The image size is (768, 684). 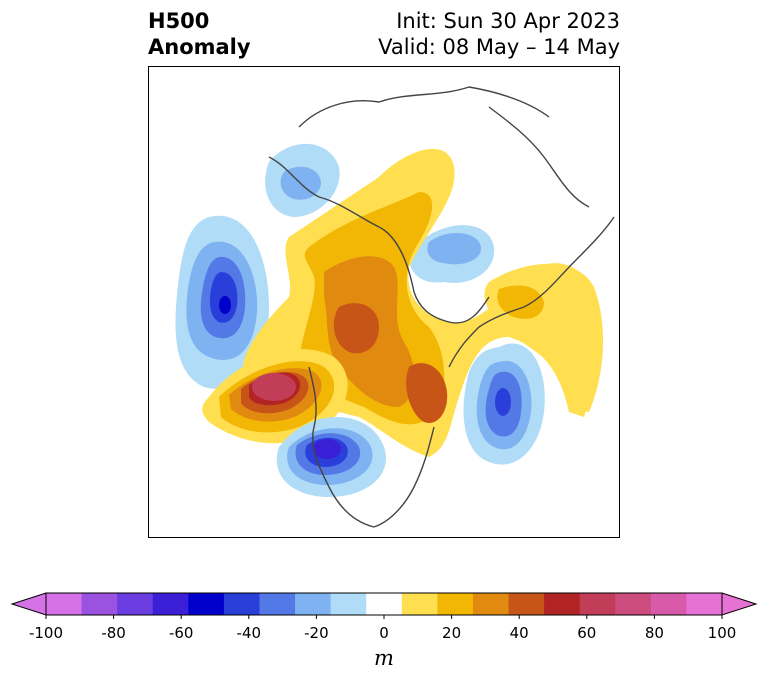 What do you see at coordinates (179, 21) in the screenshot?
I see `title-variable: H500` at bounding box center [179, 21].